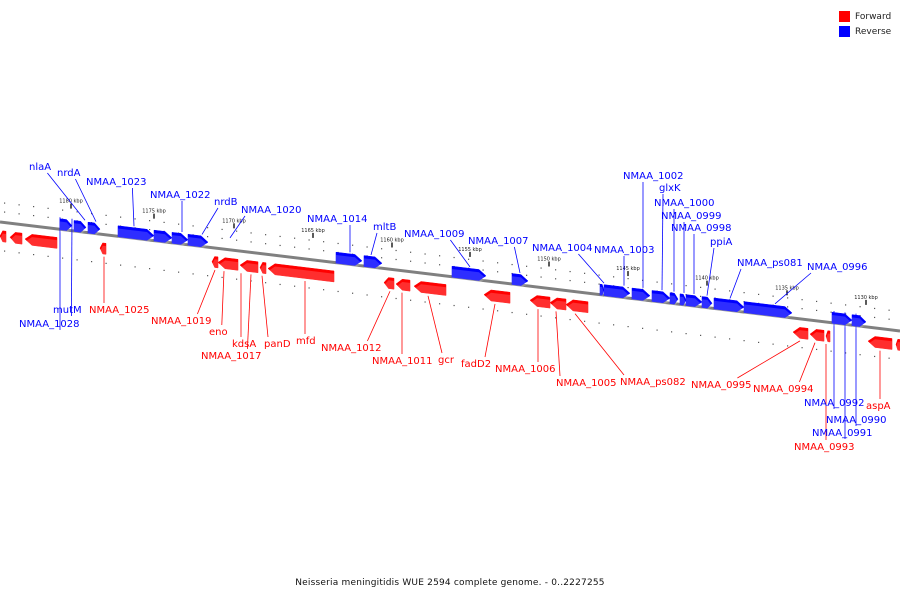 This screenshot has width=900, height=600. What do you see at coordinates (434, 234) in the screenshot?
I see `gene-label-nmaa-1009: NMAA_1009` at bounding box center [434, 234].